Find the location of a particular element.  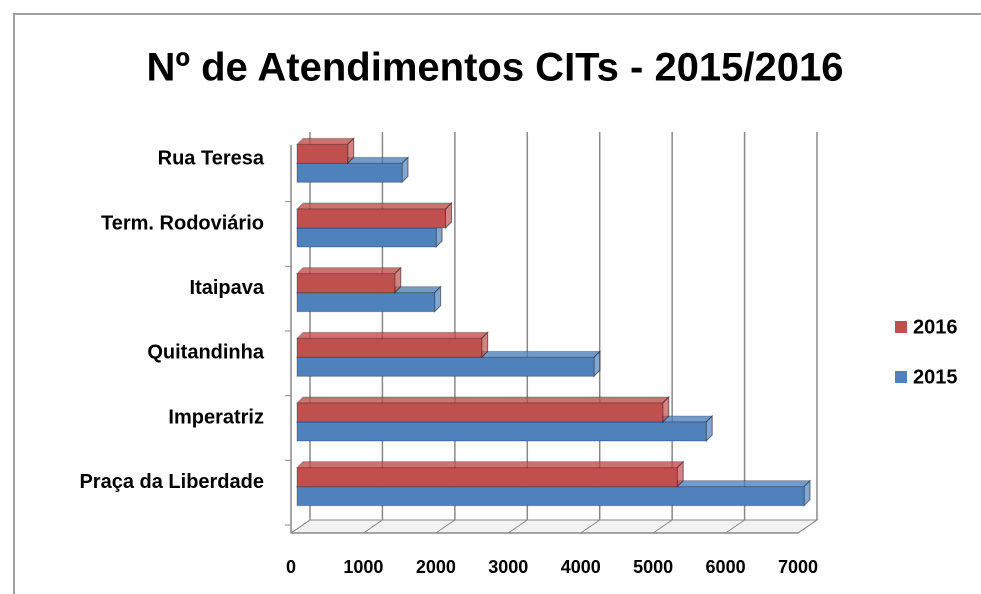

y-tick-label: Imperatriz is located at coordinates (216, 417).